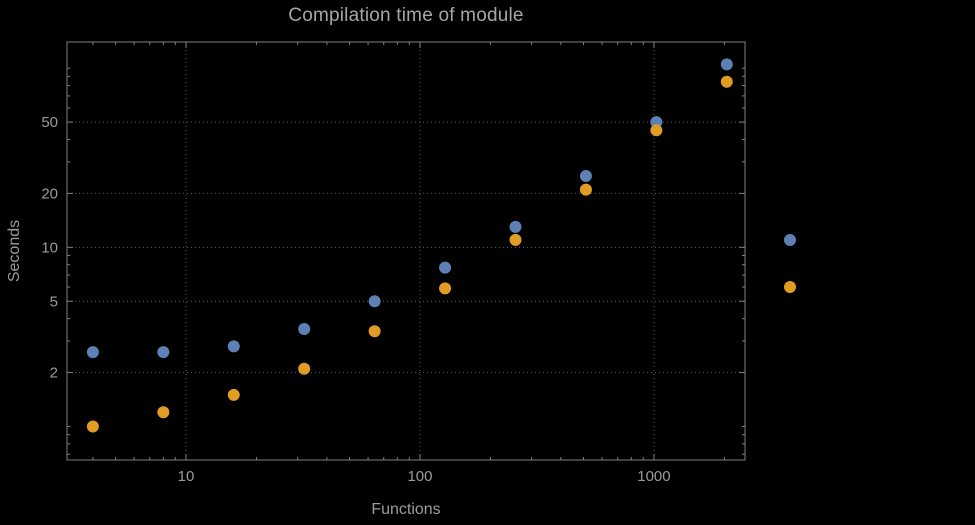  Describe the element at coordinates (49, 122) in the screenshot. I see `y-tick-label: 50` at that location.